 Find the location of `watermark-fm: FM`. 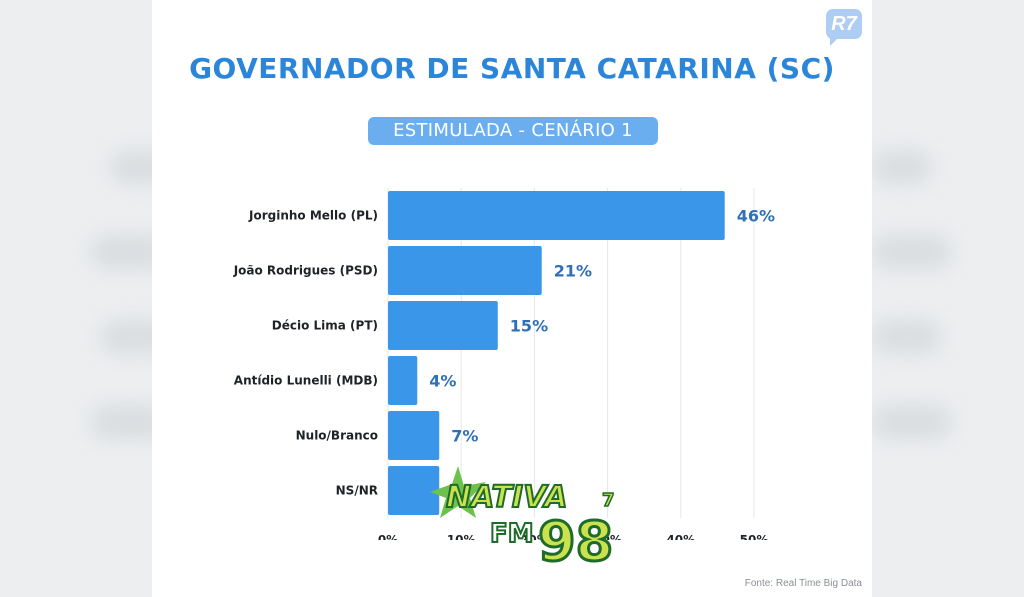

watermark-fm: FM is located at coordinates (512, 534).